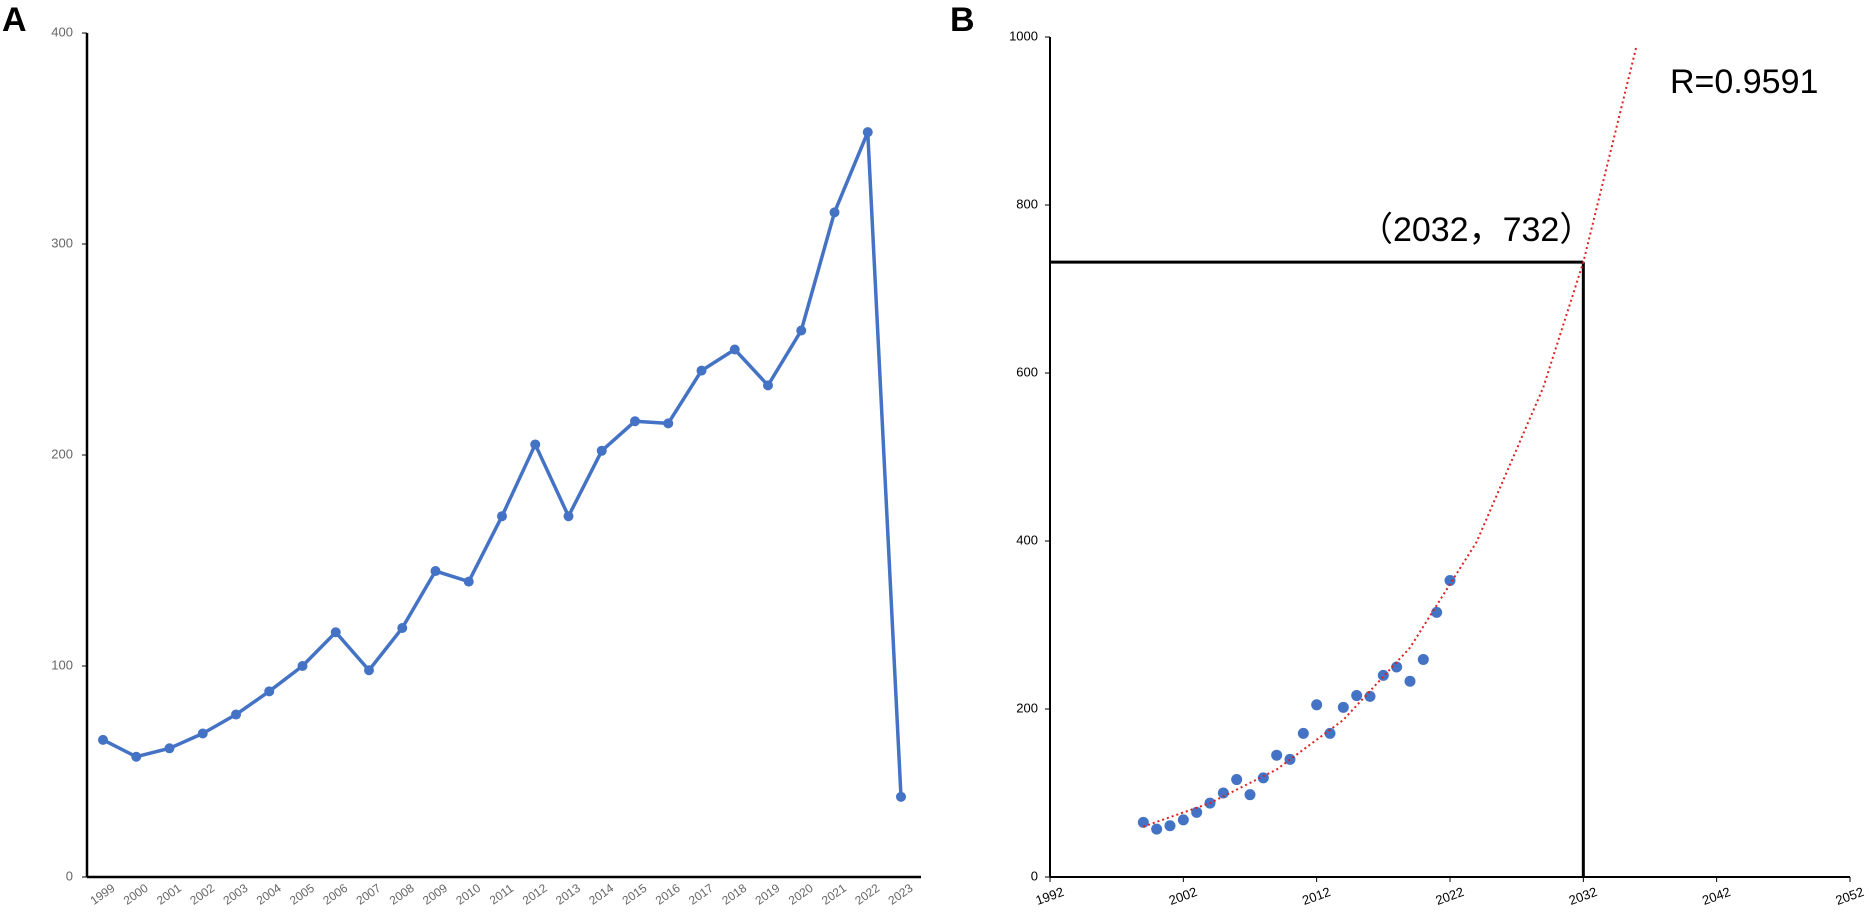 Image resolution: width=1869 pixels, height=921 pixels. I want to click on panel-label: B, so click(962, 20).